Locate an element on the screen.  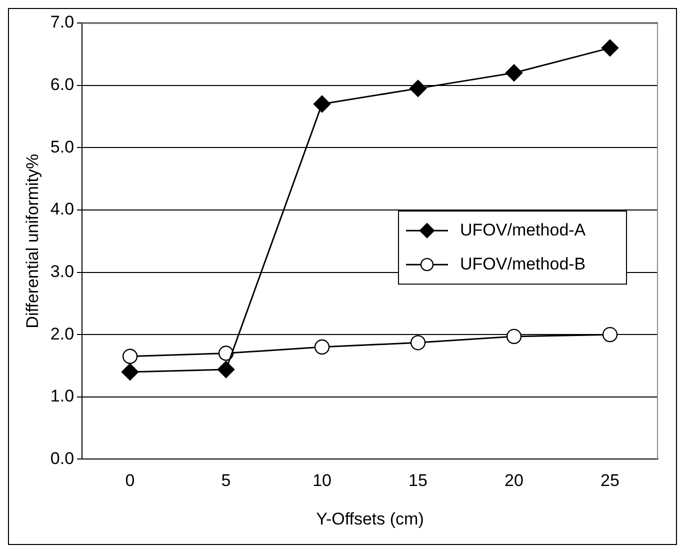
y-tick-label: 5.0 is located at coordinates (62, 146).